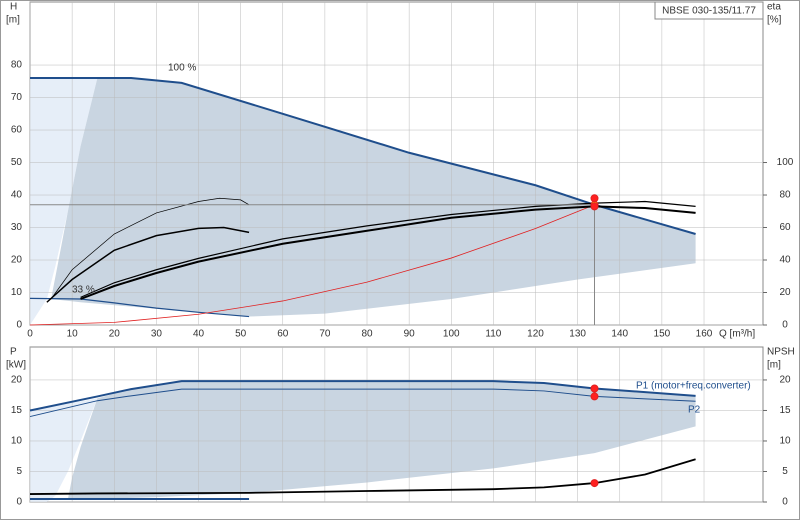 The width and height of the screenshot is (800, 520). Describe the element at coordinates (30, 334) in the screenshot. I see `x-tick-label: 0` at that location.